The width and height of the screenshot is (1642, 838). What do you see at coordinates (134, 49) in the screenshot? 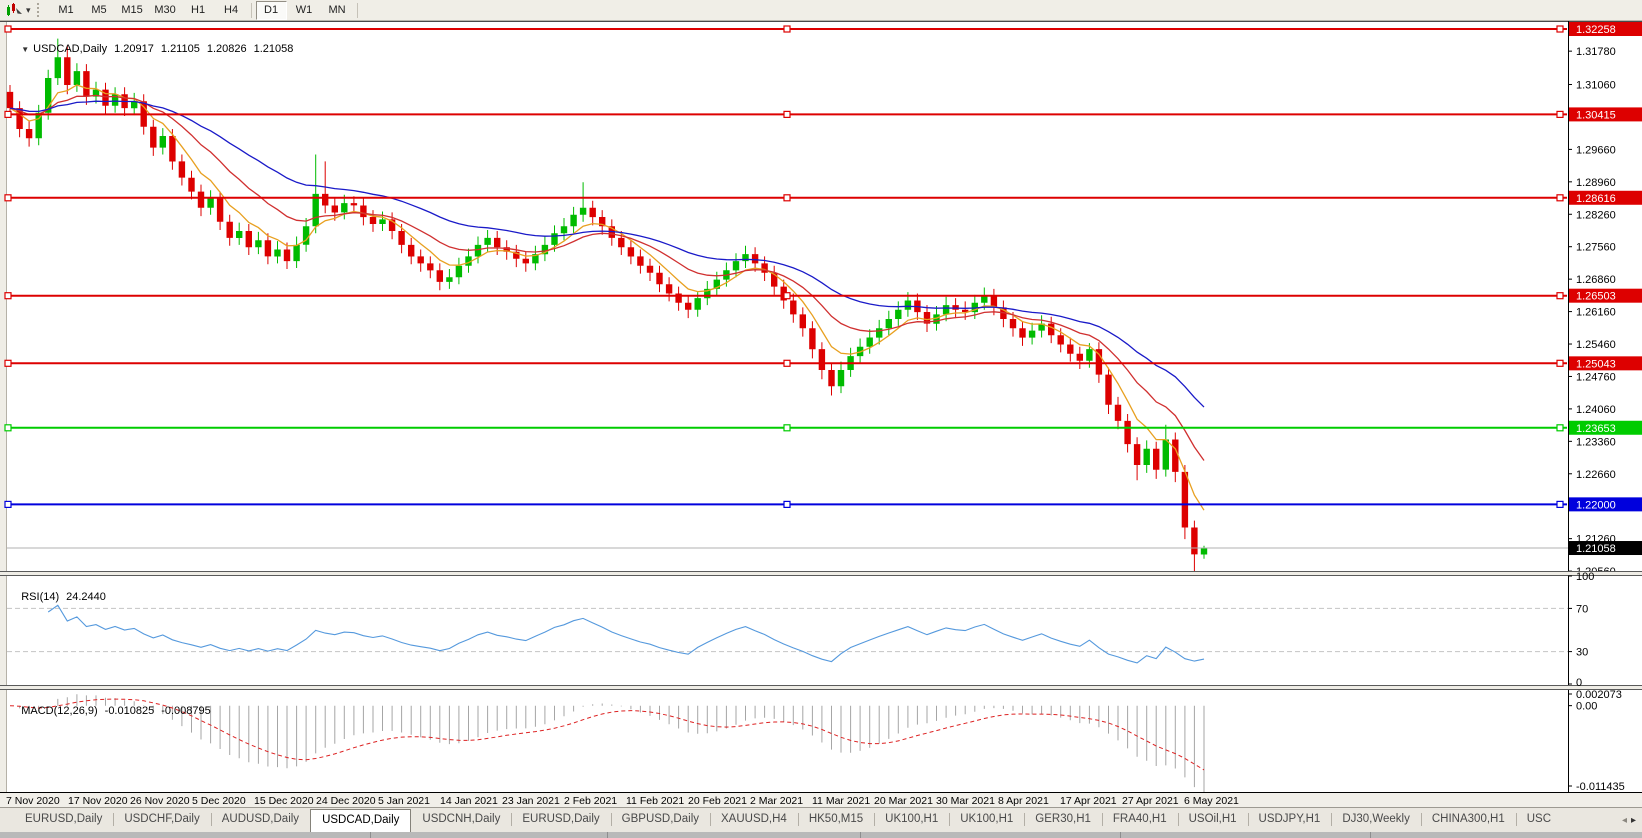
I see `quote-open: 1.20917` at bounding box center [134, 49].